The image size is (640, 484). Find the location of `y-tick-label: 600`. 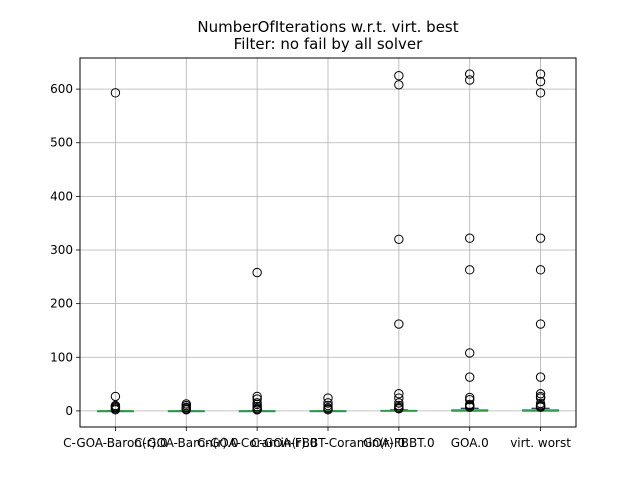

y-tick-label: 600 is located at coordinates (61, 89).